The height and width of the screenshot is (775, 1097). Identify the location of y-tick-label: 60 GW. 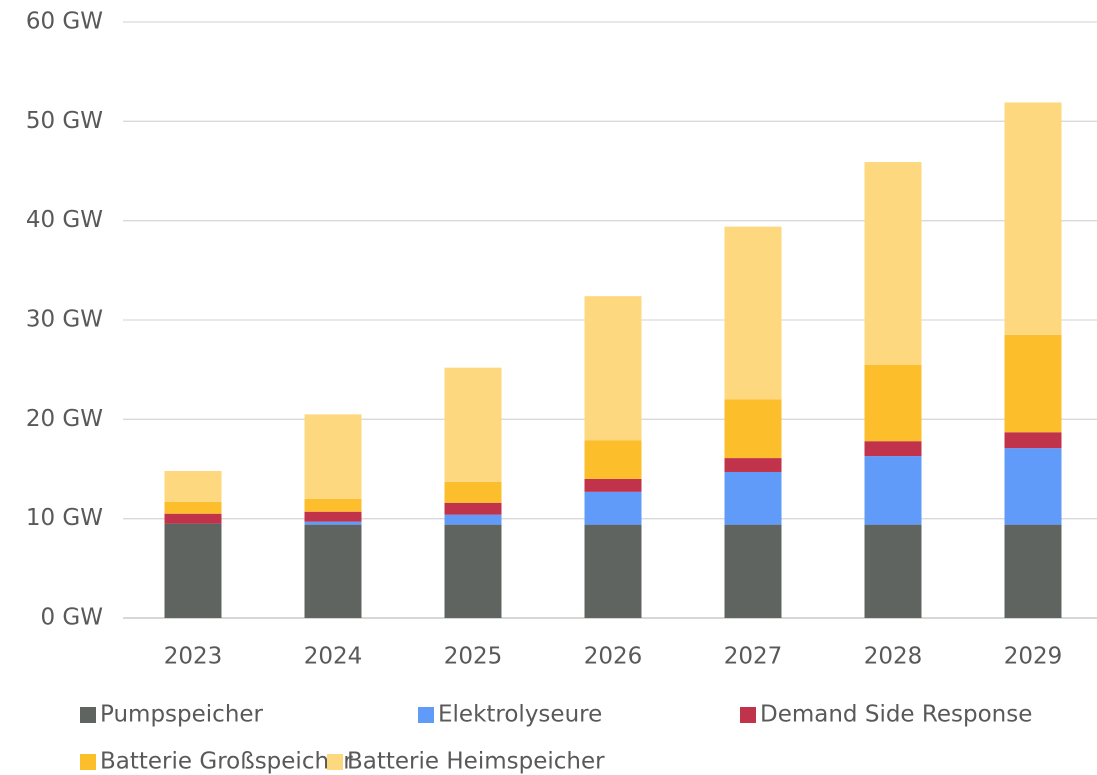
(64, 22).